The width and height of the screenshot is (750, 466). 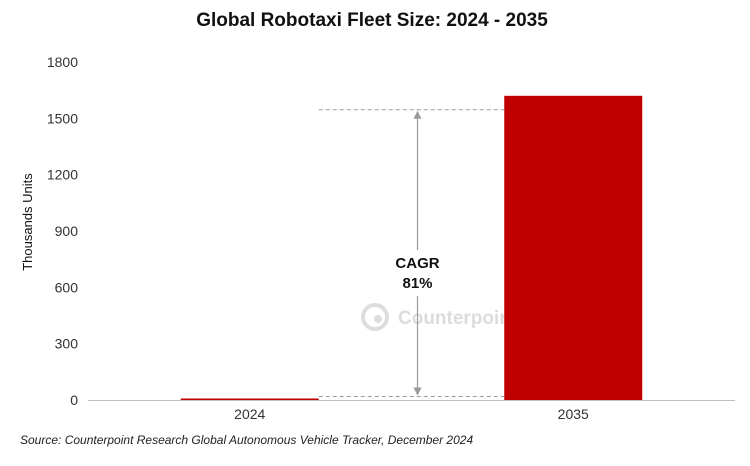 I want to click on y-tick-label: 600, so click(x=67, y=287).